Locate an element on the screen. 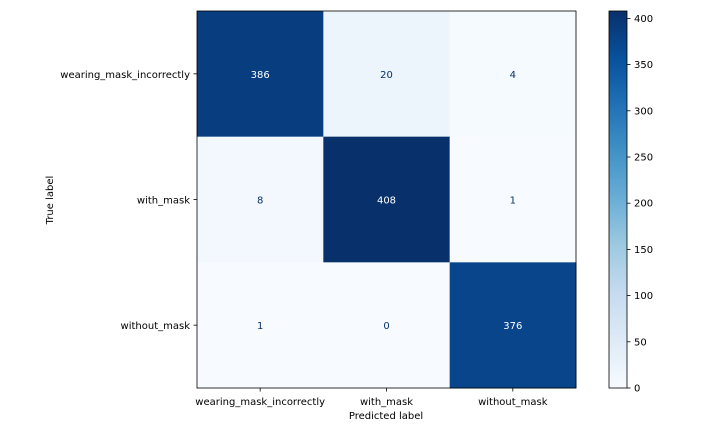  y-tick-label: without_mask is located at coordinates (156, 326).